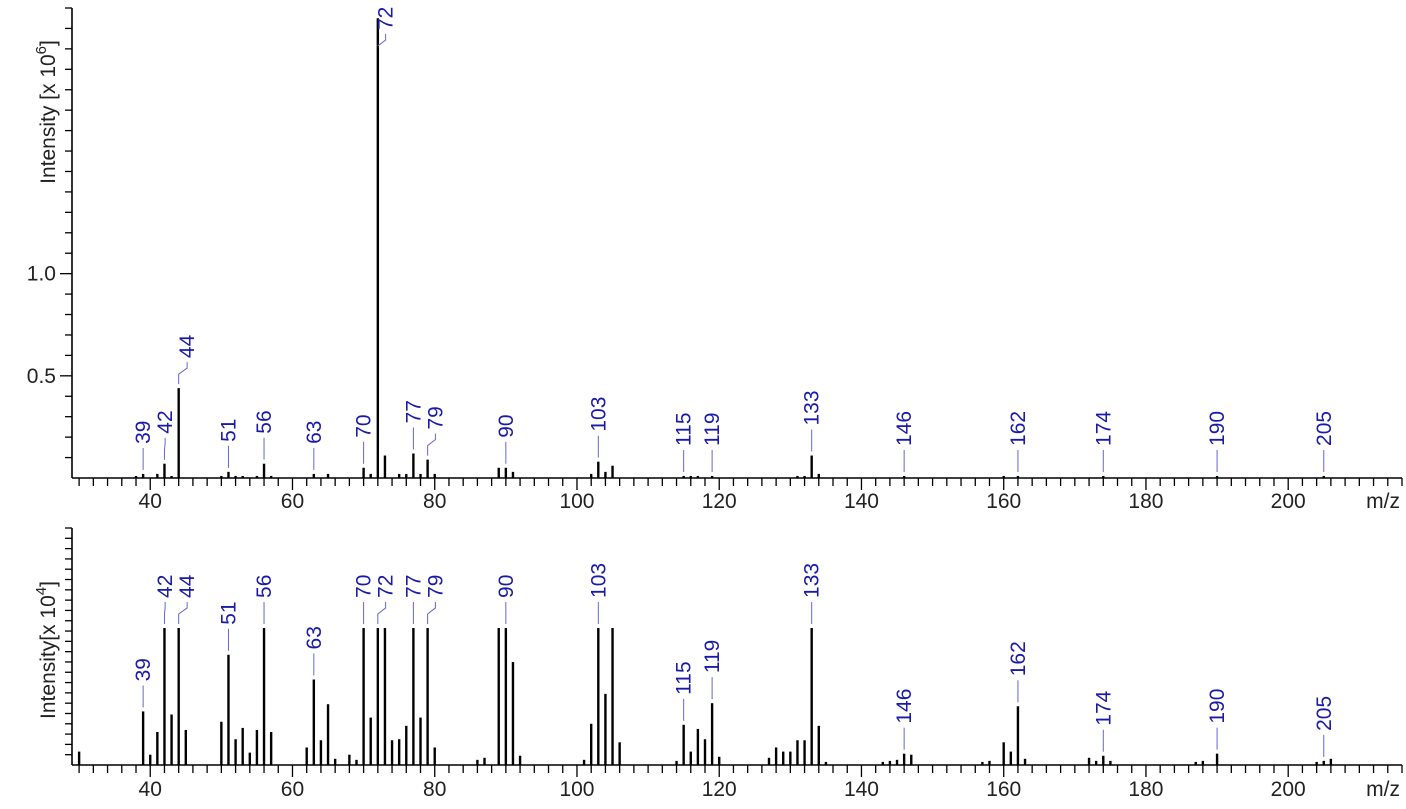 This screenshot has height=809, width=1406. Describe the element at coordinates (46, 112) in the screenshot. I see `y-axis-label: Intensity [x 106]` at that location.